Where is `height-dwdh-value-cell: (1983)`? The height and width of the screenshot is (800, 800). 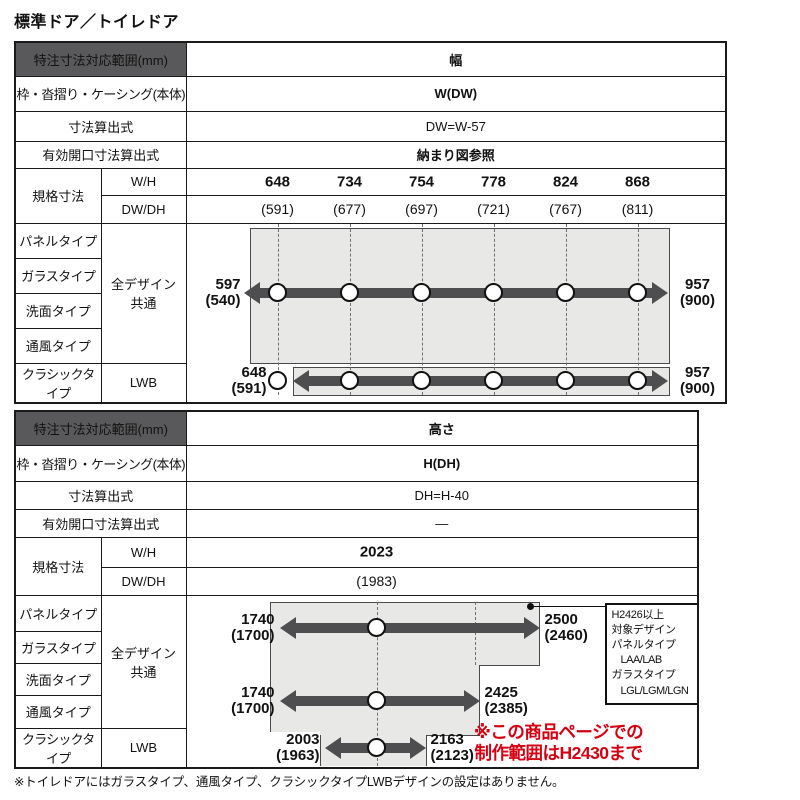 height-dwdh-value-cell: (1983) is located at coordinates (442, 581).